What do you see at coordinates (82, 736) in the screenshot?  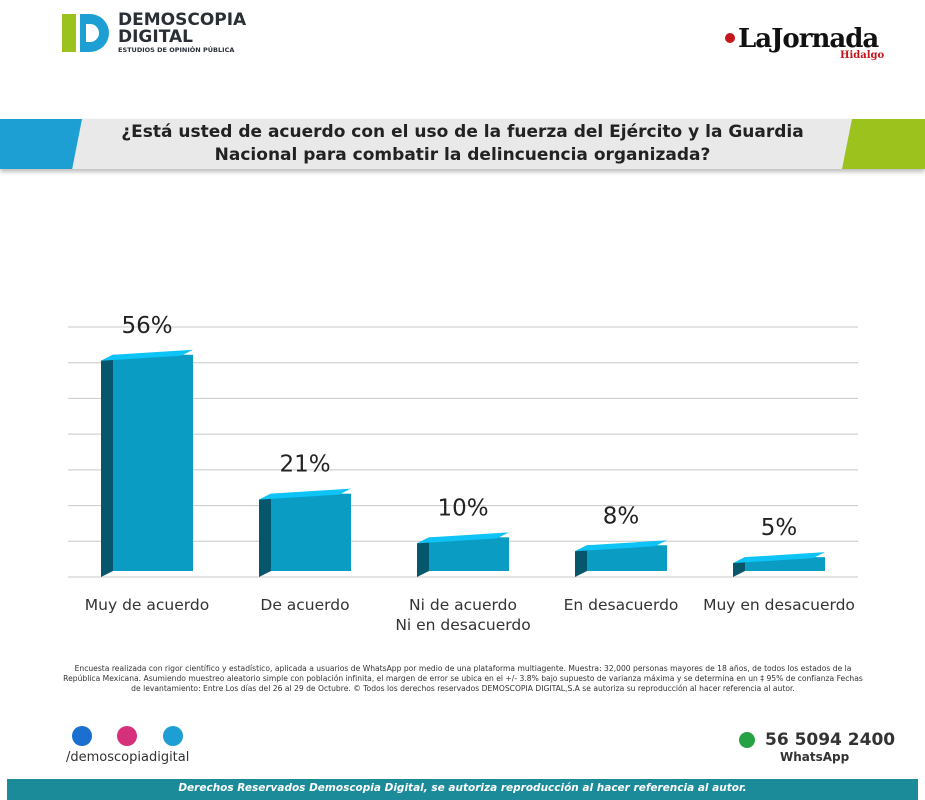 I see `facebook-icon` at bounding box center [82, 736].